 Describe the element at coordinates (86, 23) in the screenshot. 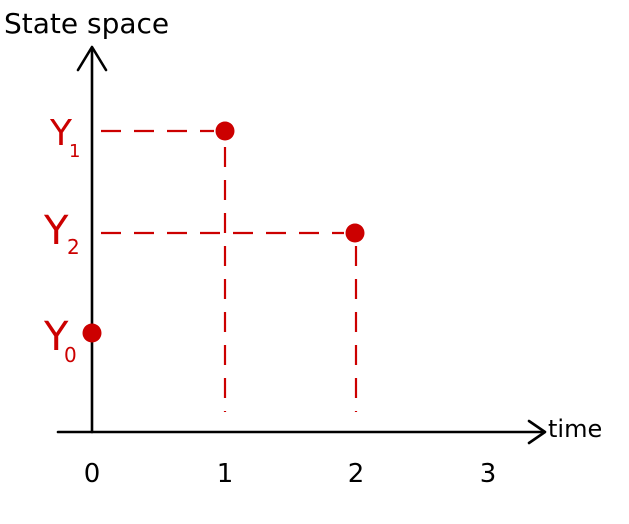

I see `y-axis-label: State space` at that location.